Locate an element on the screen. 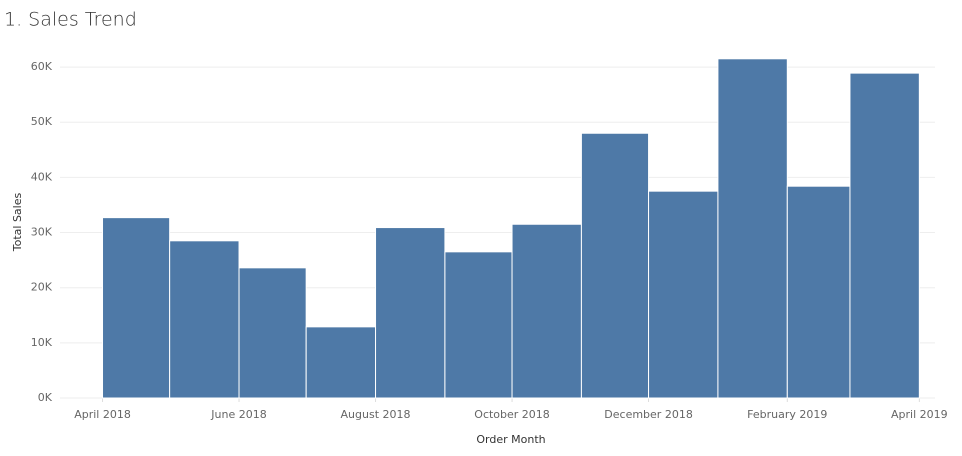  y-tick-label: 50K is located at coordinates (42, 121).